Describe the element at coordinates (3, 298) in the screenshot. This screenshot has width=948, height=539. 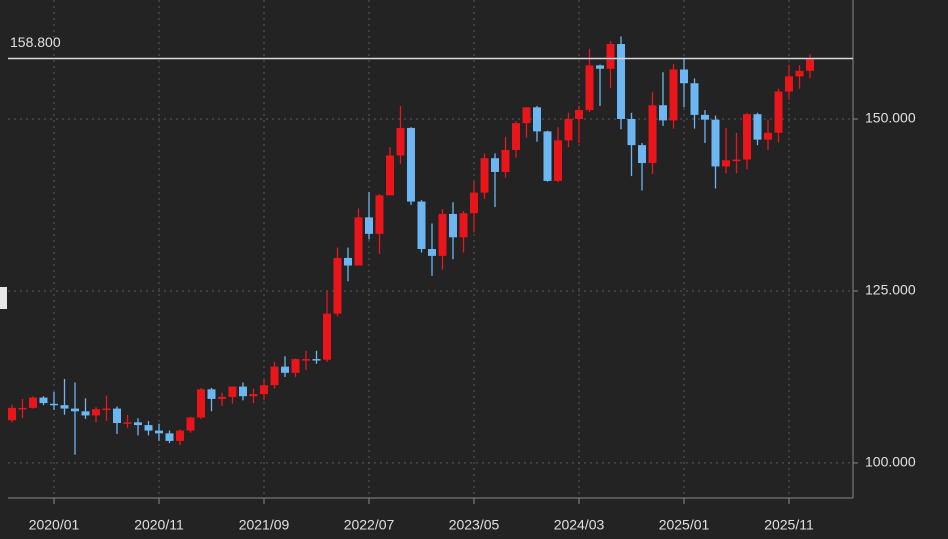
I see `side-handle` at that location.